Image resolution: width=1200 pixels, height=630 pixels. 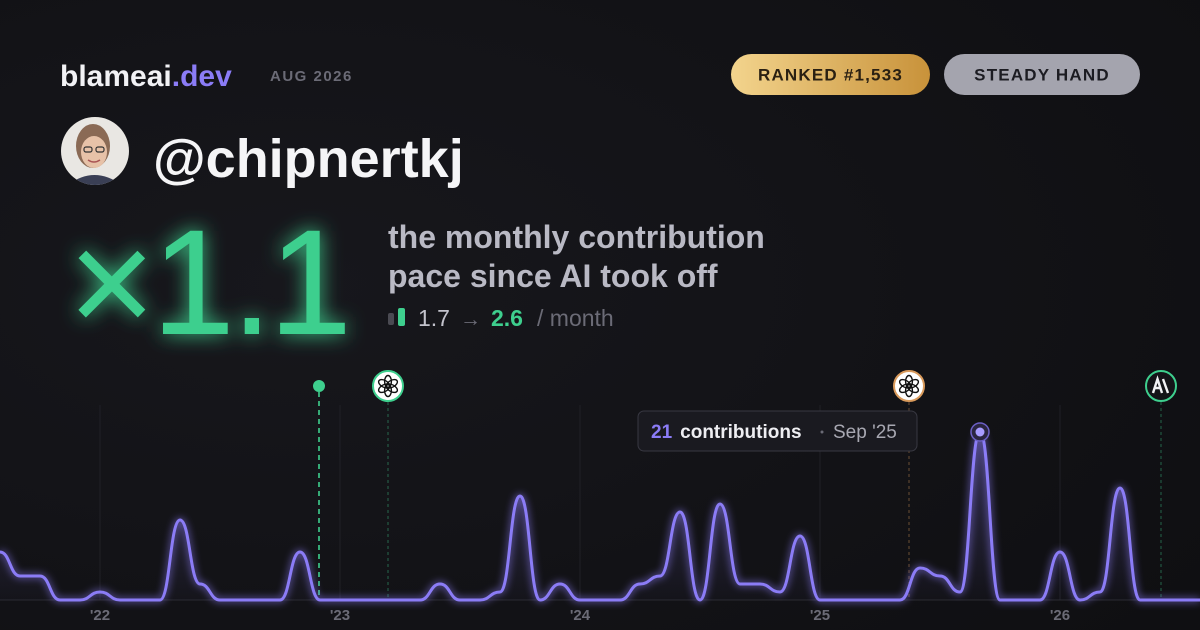 I want to click on pace-before: 1.7, so click(x=434, y=318).